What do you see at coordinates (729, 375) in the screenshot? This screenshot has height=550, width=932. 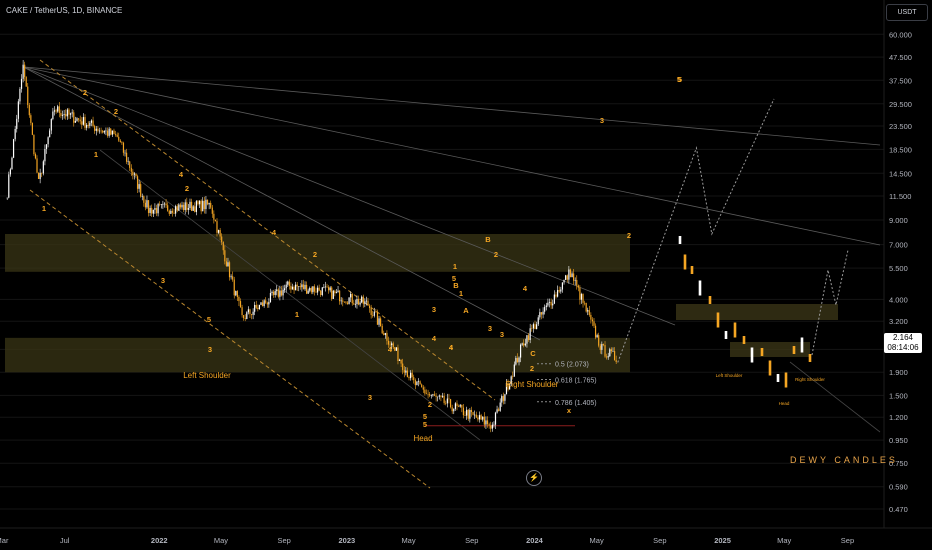 I see `inset-label: Left Shoulder` at bounding box center [729, 375].